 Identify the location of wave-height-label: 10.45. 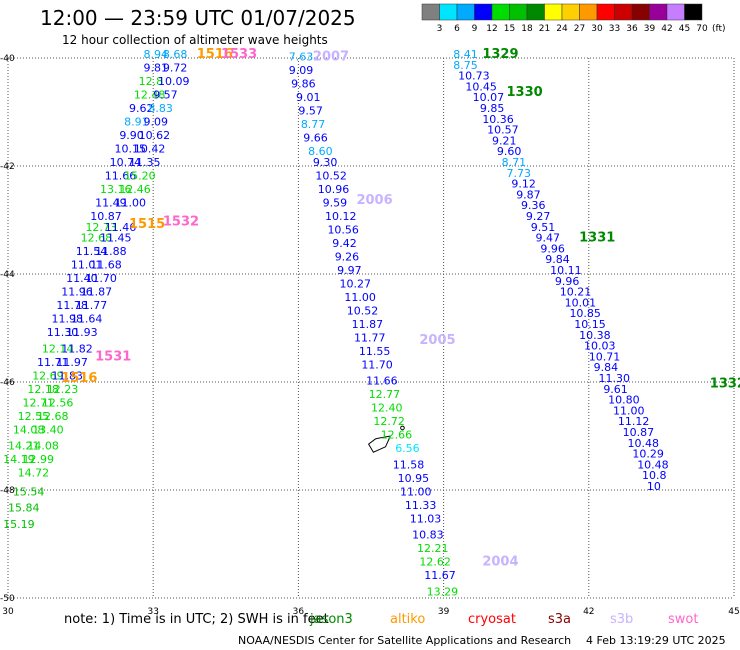
(481, 86).